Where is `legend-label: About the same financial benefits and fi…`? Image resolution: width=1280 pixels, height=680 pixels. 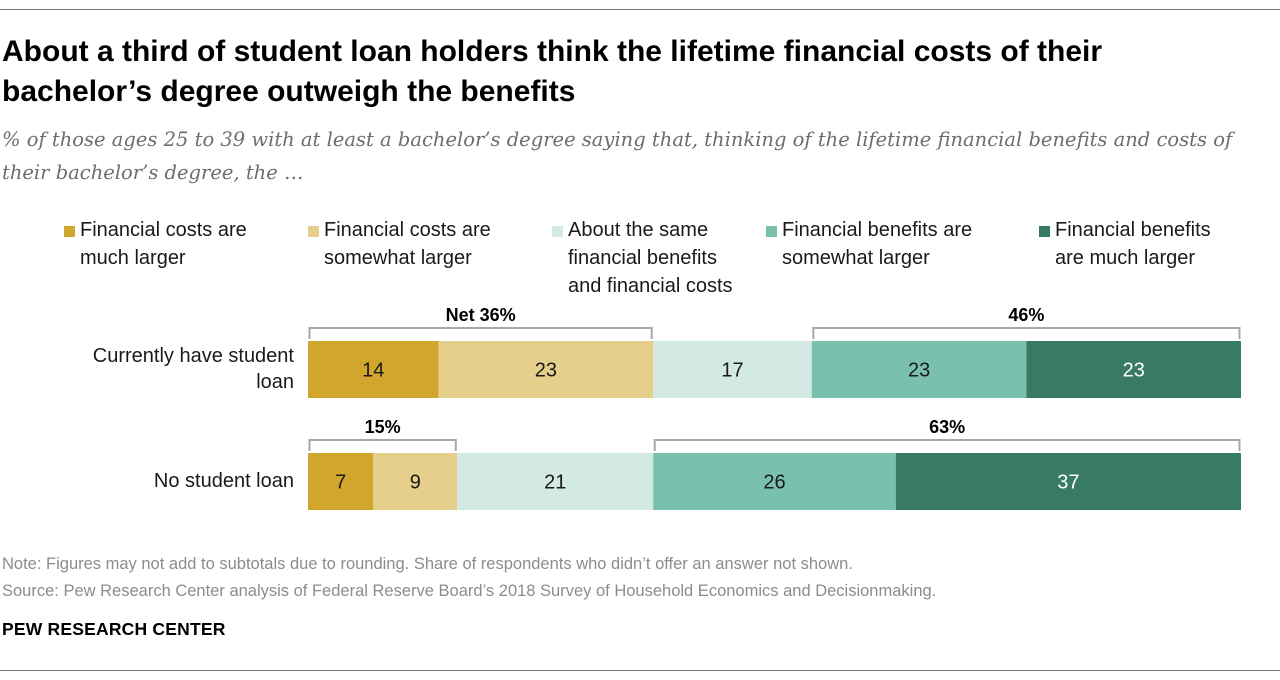 legend-label: About the same financial benefits and fi… is located at coordinates (650, 258).